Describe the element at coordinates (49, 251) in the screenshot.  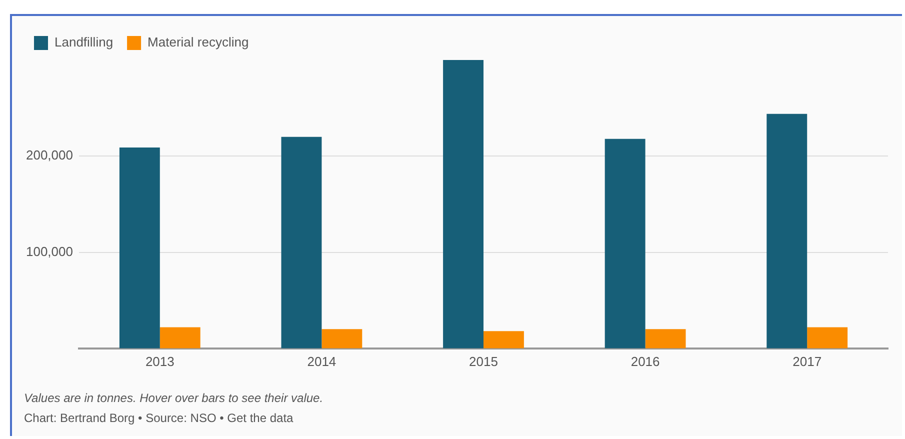
I see `y-tick-label: 100,000` at that location.